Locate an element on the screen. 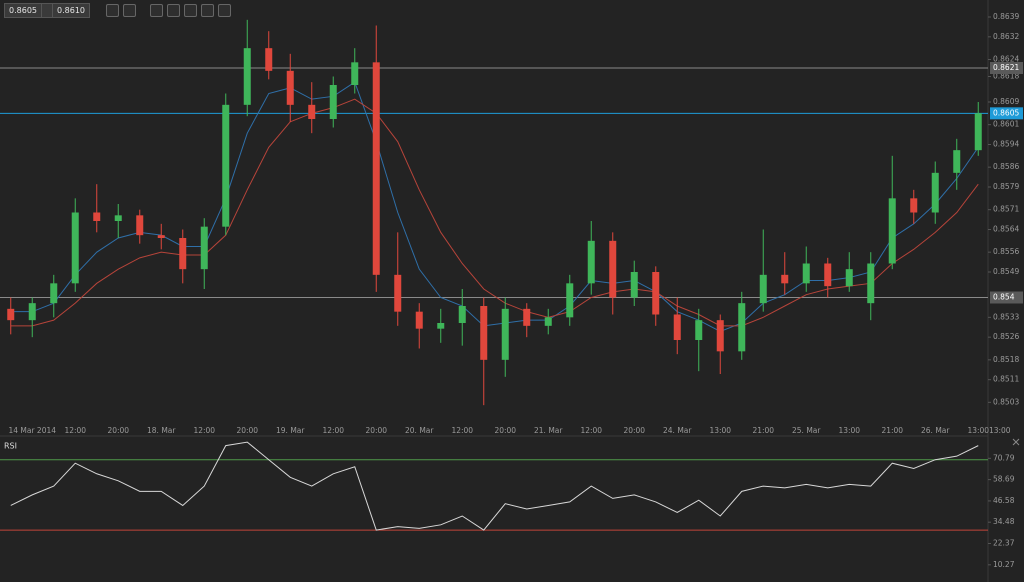  separator is located at coordinates (47, 10).